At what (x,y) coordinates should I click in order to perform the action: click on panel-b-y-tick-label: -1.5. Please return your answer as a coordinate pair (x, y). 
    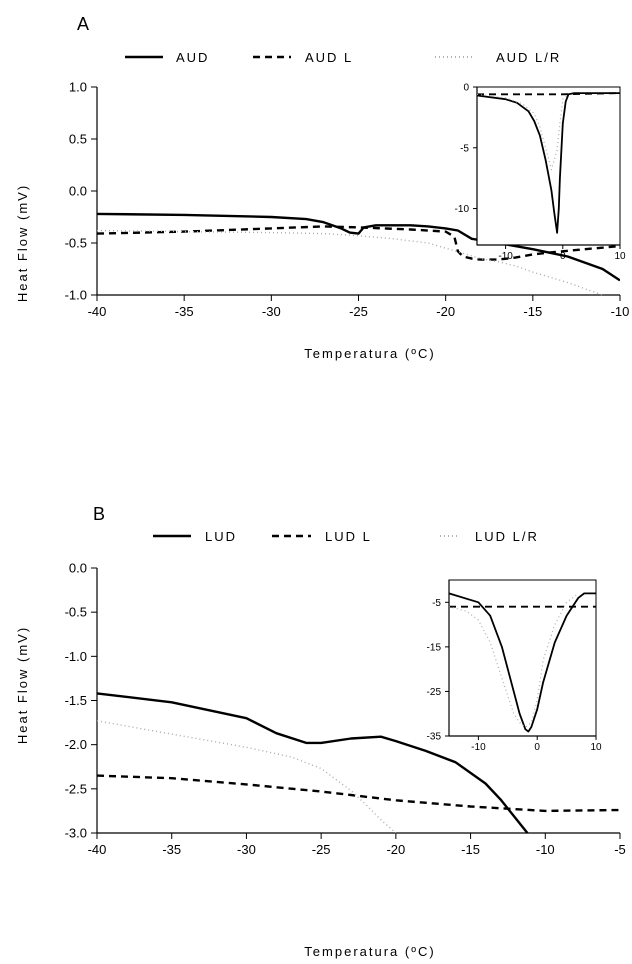
    Looking at the image, I should click on (76, 700).